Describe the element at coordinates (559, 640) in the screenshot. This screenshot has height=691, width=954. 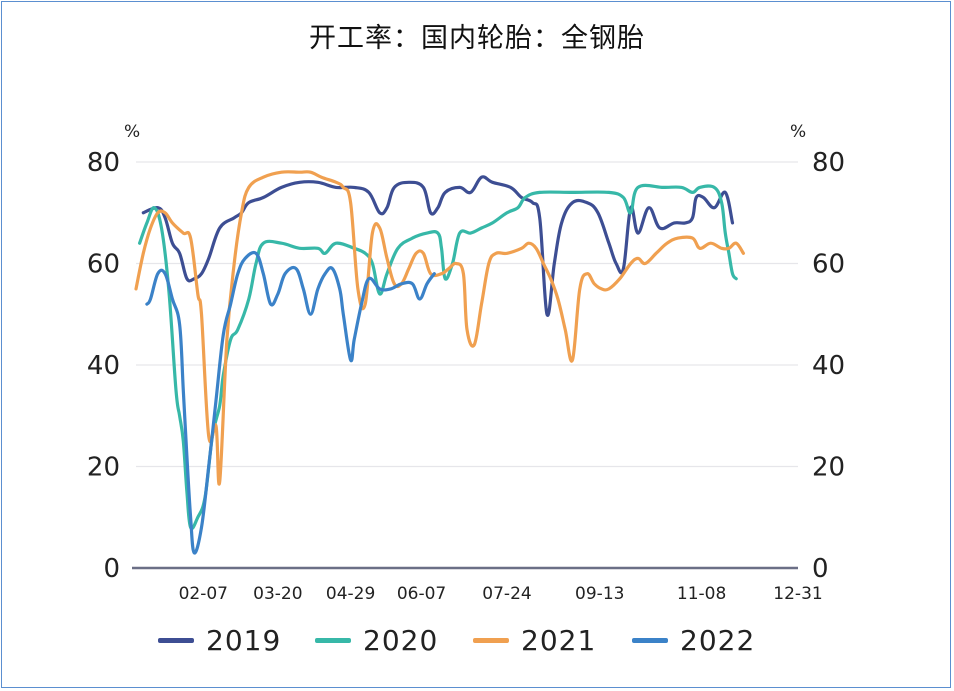
I see `legend-label: 2021` at that location.